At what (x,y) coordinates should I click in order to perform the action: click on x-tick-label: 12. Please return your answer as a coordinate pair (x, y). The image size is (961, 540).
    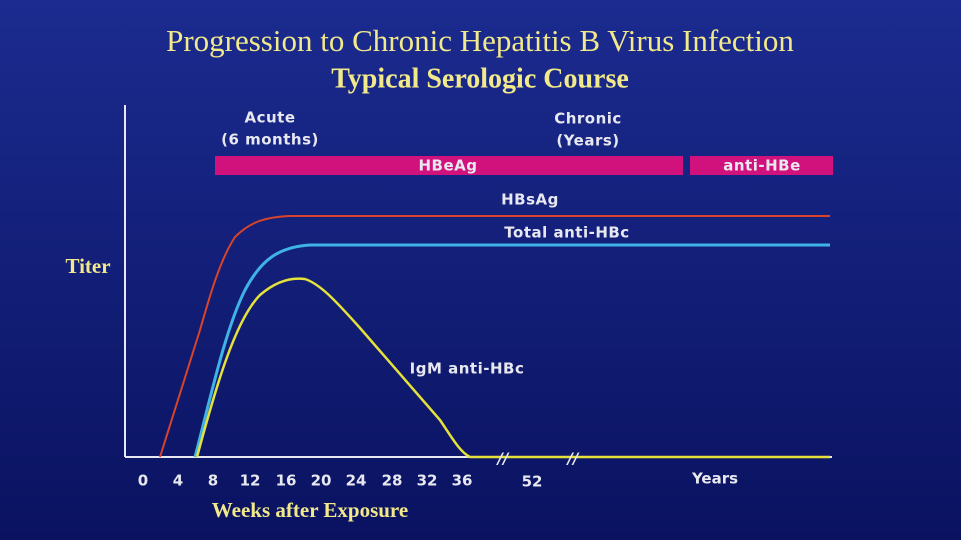
    Looking at the image, I should click on (250, 481).